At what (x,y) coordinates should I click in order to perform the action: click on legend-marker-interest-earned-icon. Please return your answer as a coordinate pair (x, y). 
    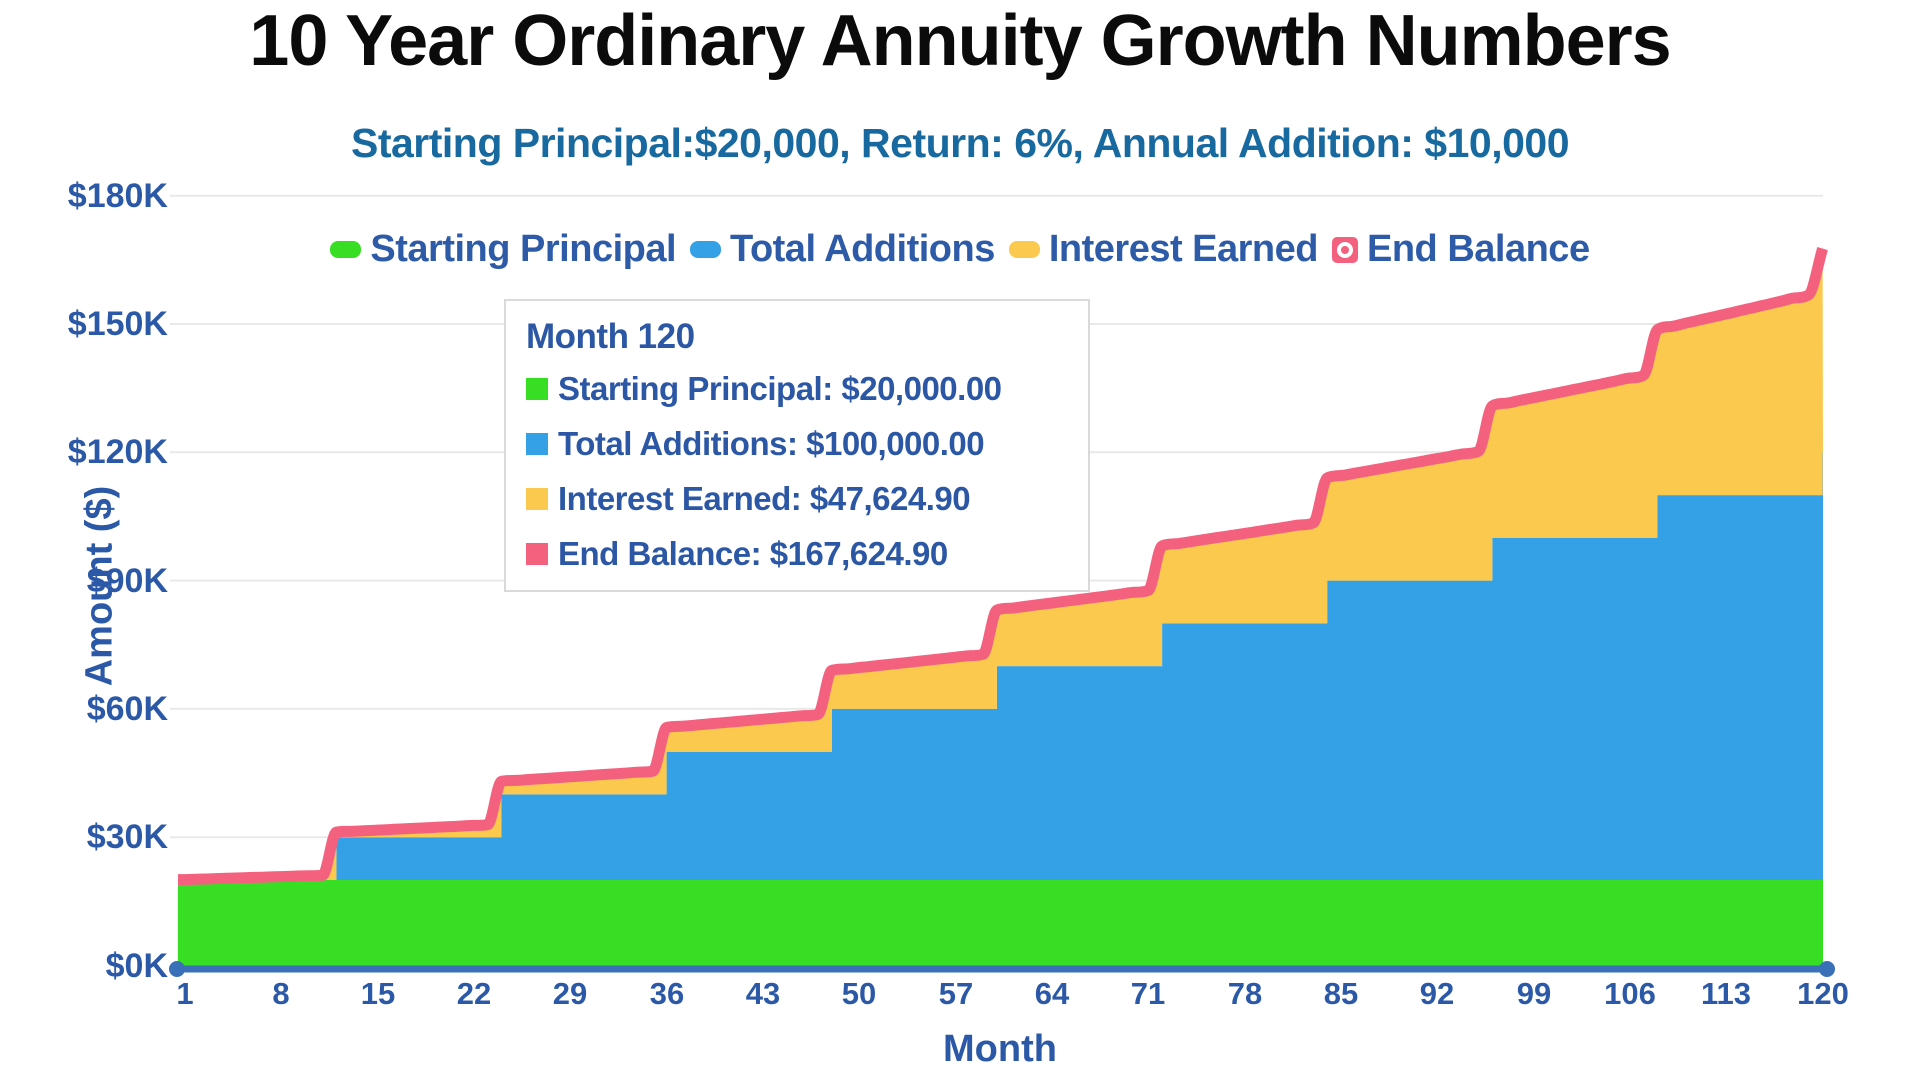
    Looking at the image, I should click on (1024, 249).